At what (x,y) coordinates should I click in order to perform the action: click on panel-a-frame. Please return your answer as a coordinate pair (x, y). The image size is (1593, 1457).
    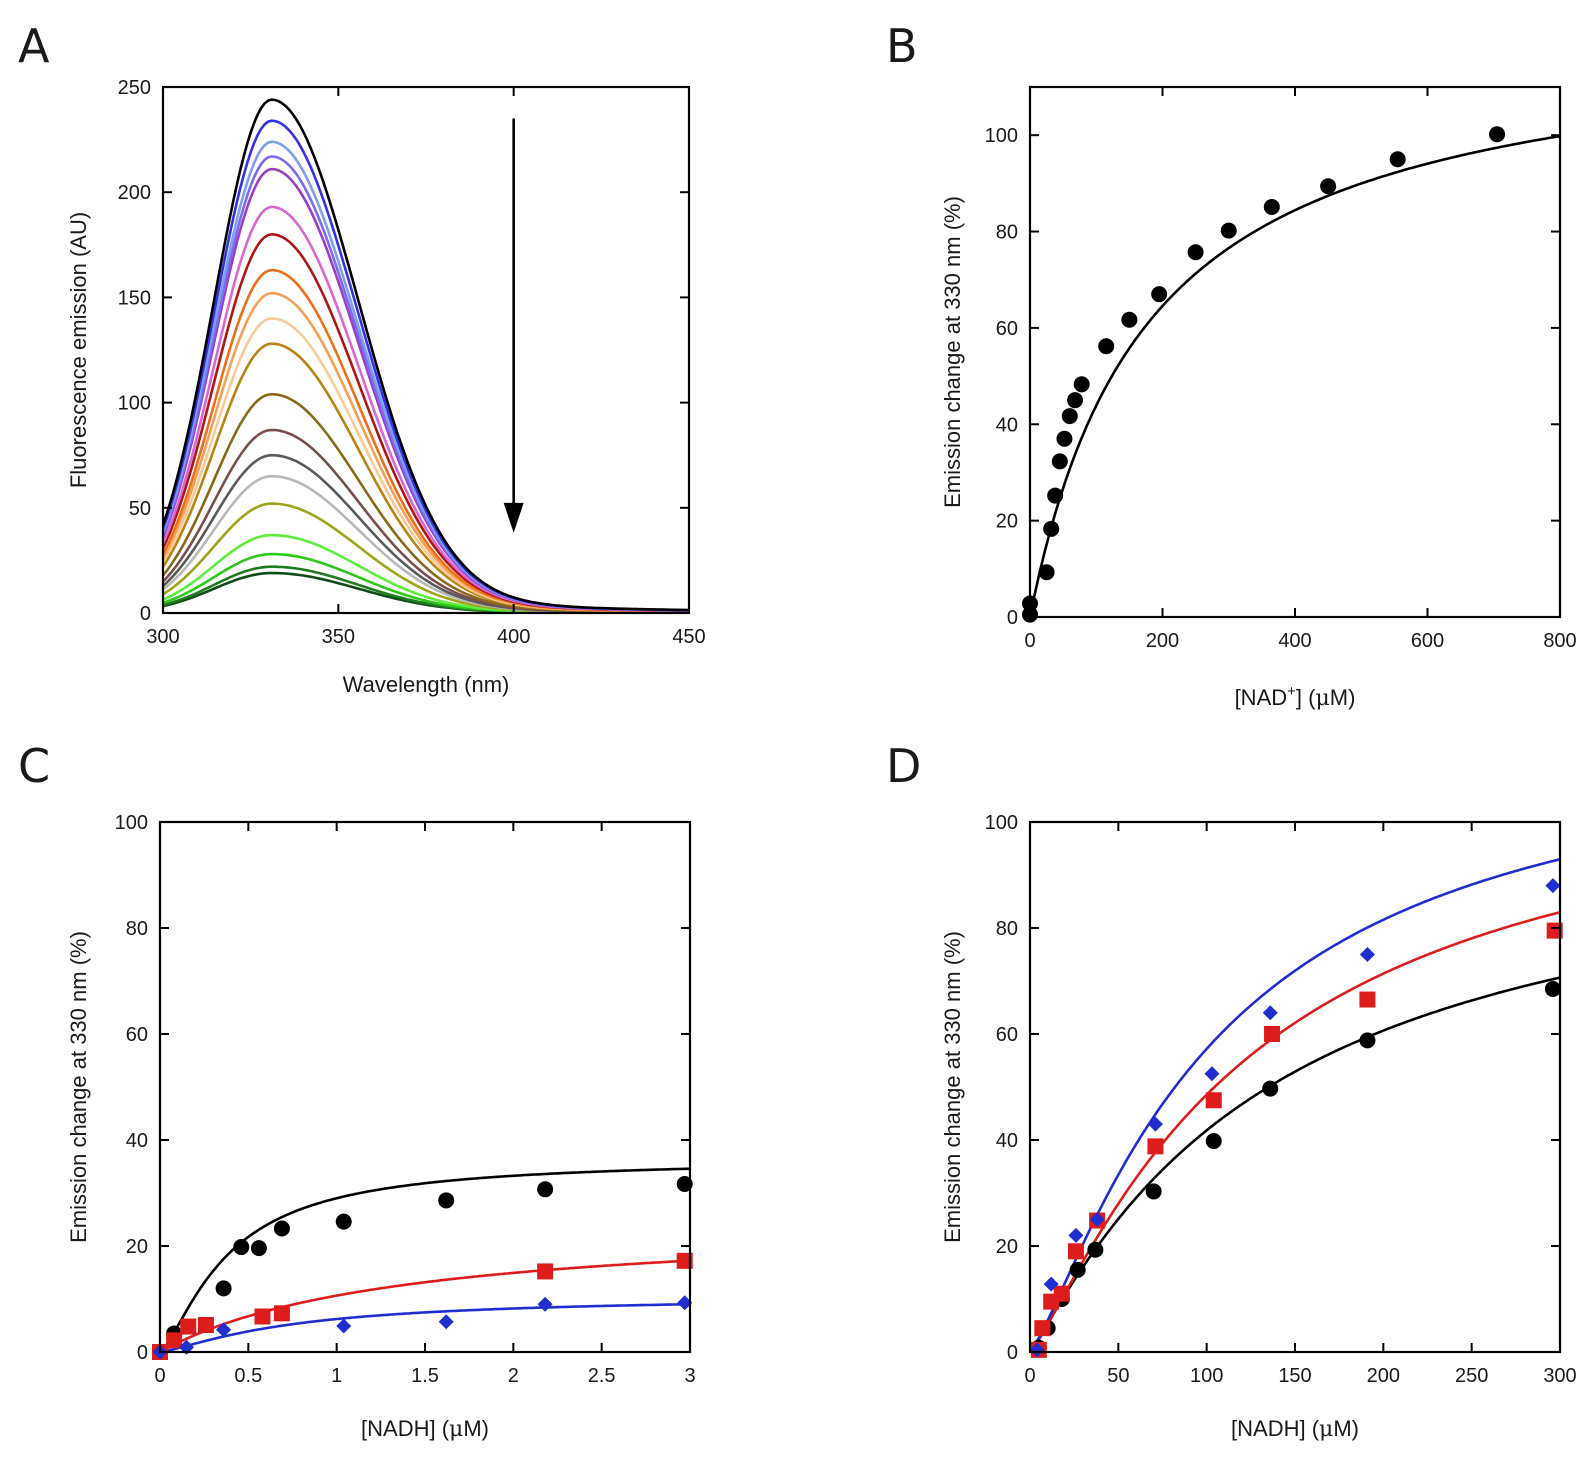
    Looking at the image, I should click on (426, 350).